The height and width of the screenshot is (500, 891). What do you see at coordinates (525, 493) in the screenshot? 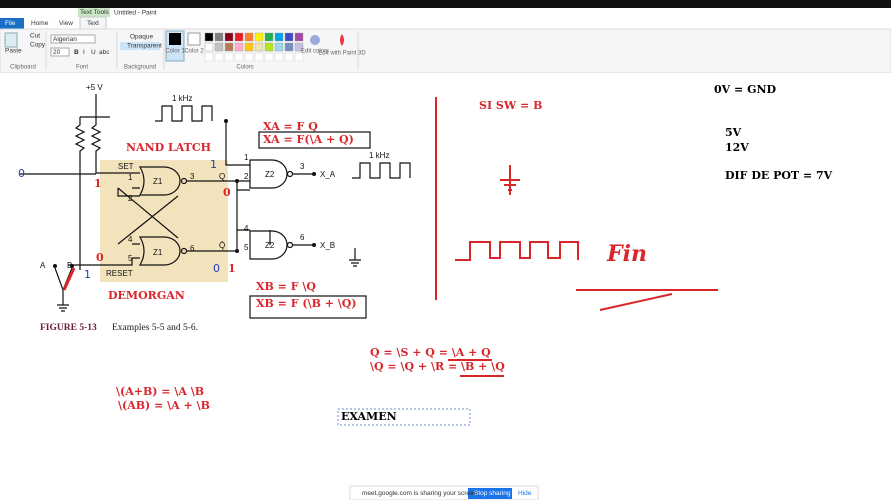
I see `hide-button: Hide` at bounding box center [525, 493].